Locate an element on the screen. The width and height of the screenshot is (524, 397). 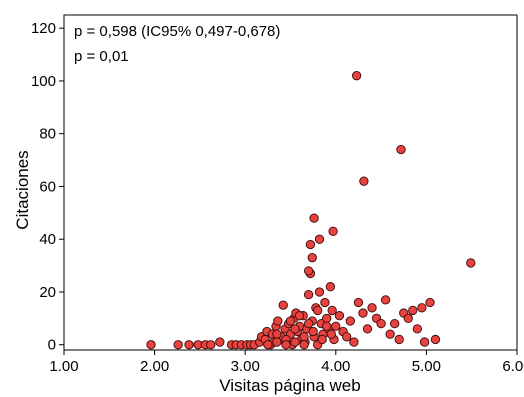
annotation-correlation: p = 0,598 (IC95% 0,497-0,678) is located at coordinates (177, 31).